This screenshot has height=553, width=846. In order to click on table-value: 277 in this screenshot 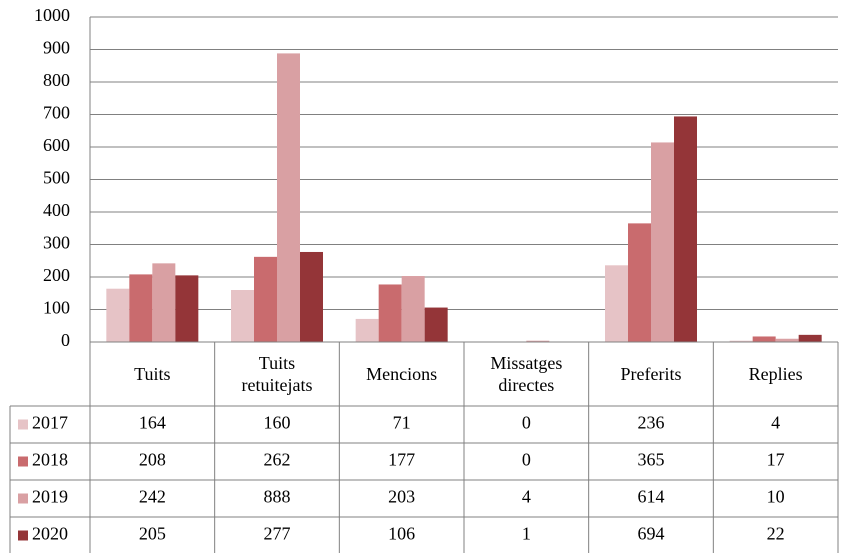, I will do `click(277, 534)`.